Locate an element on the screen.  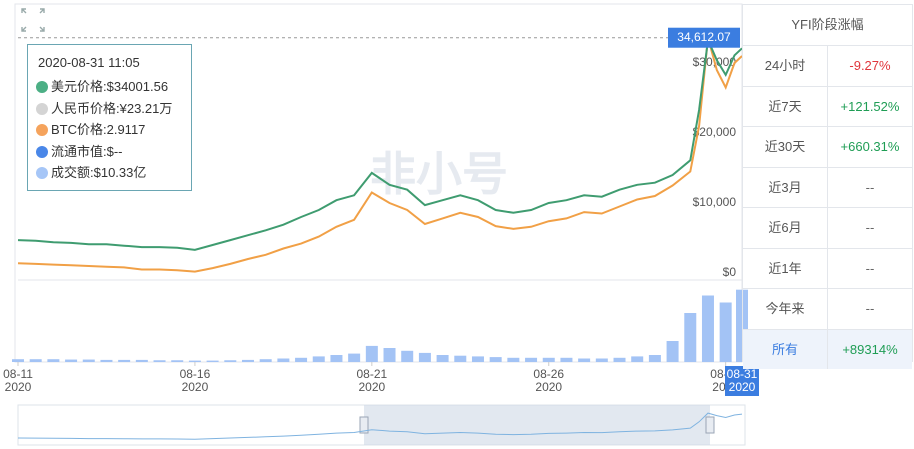
max-label-box is located at coordinates (704, 37).